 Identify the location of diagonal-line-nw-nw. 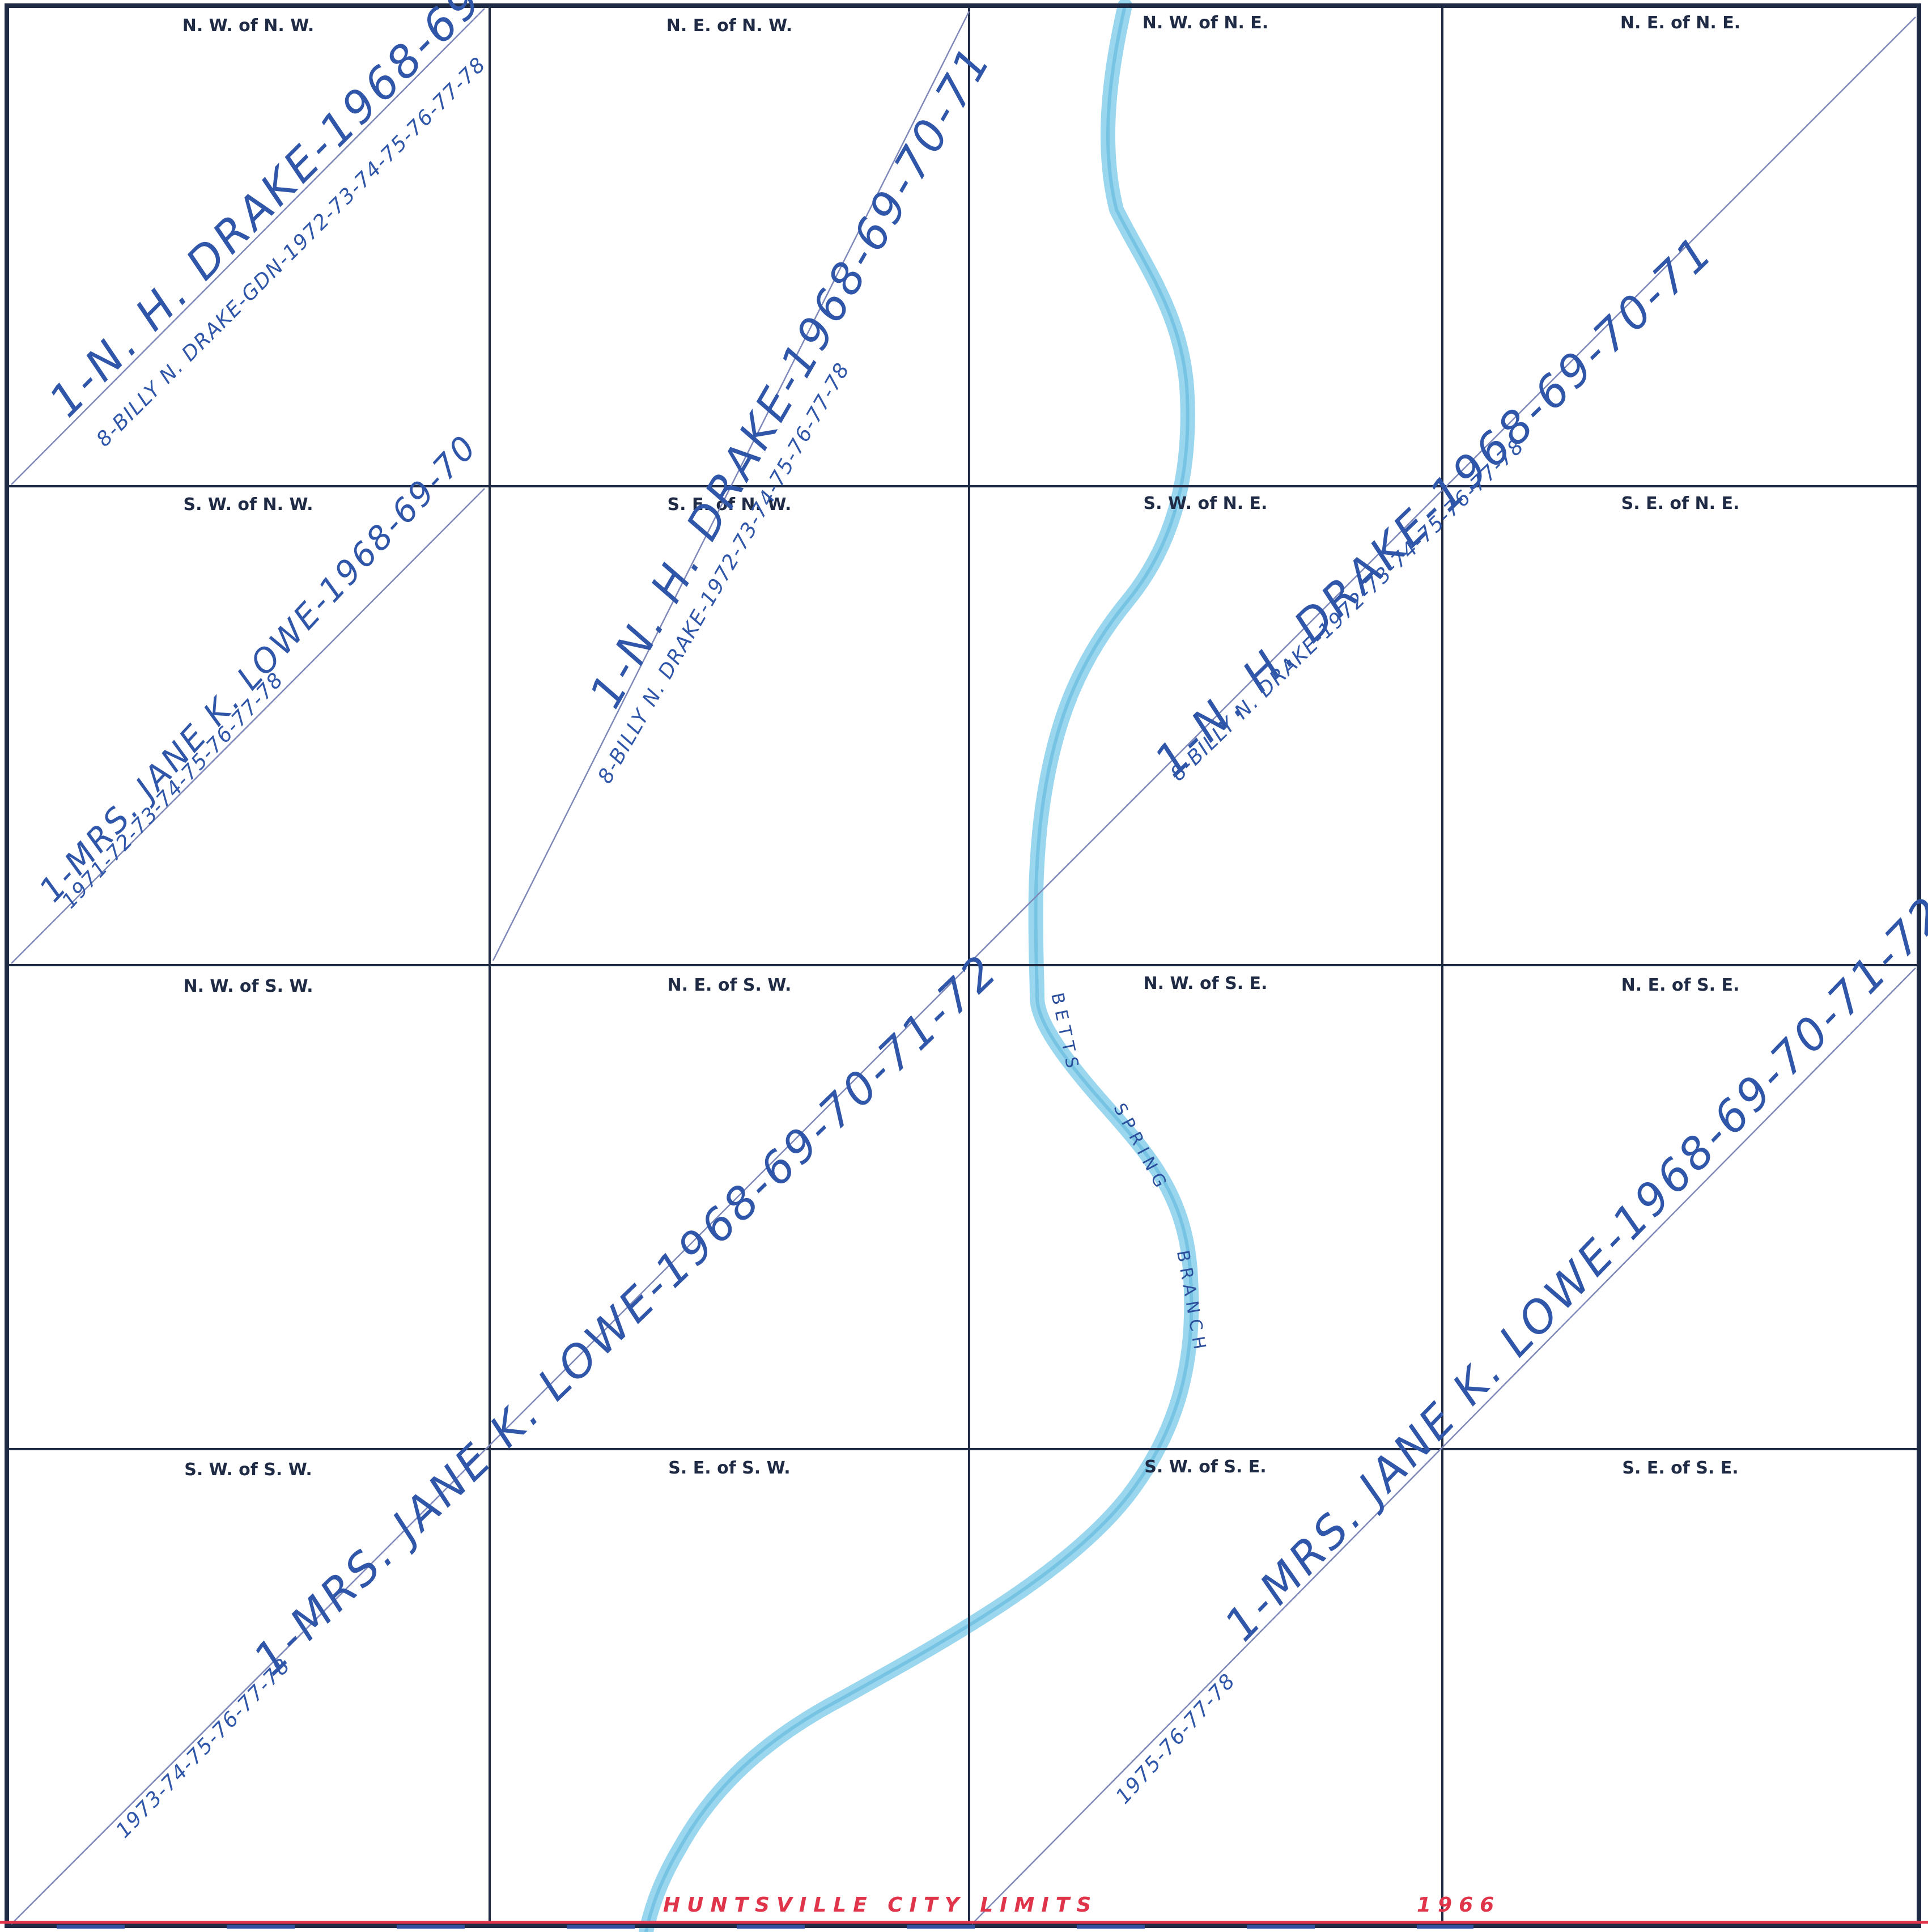
(248, 246).